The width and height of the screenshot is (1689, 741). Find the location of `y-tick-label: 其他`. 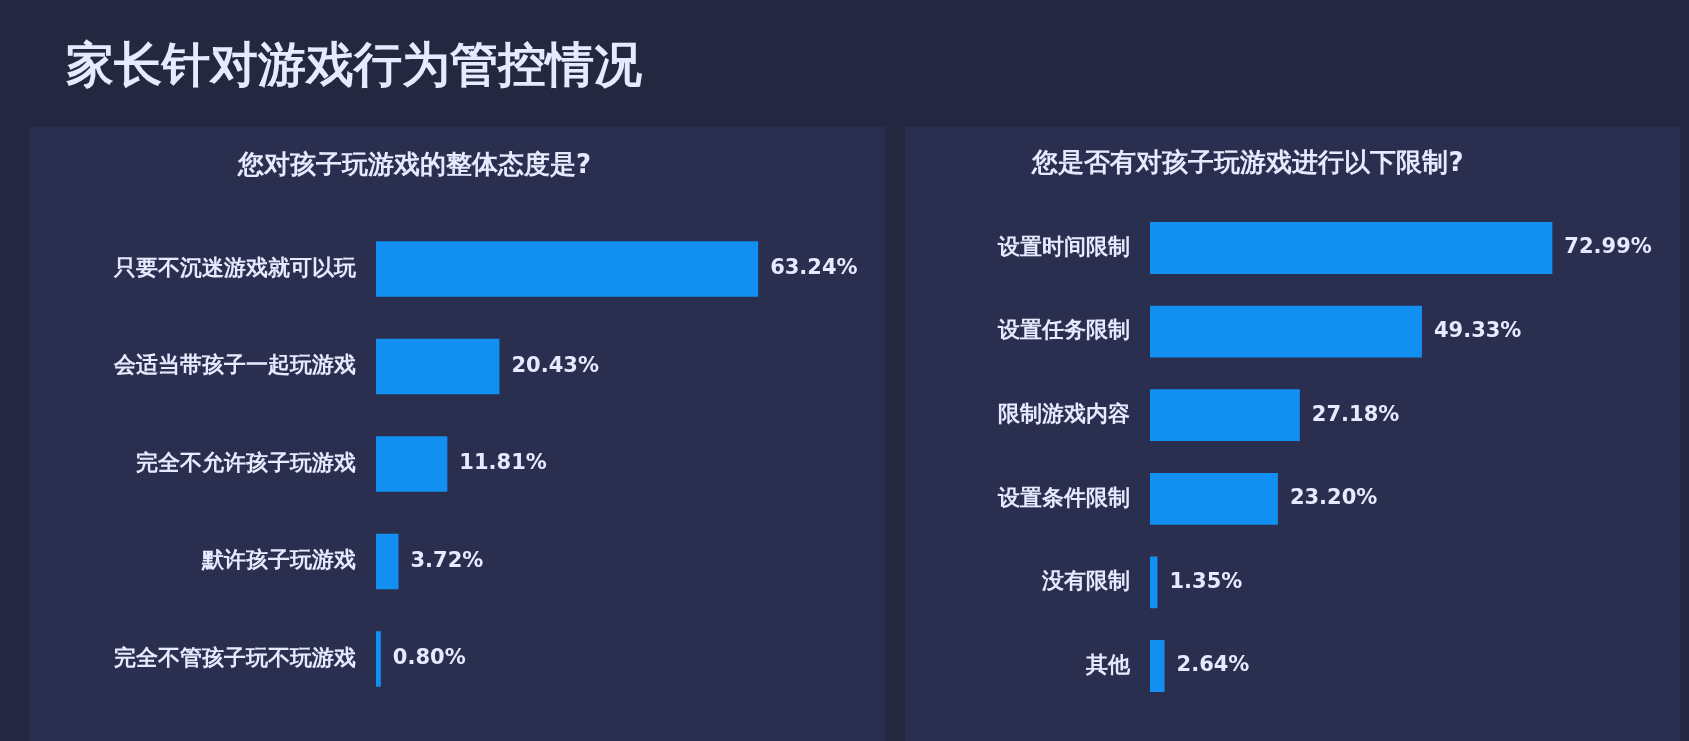

y-tick-label: 其他 is located at coordinates (1108, 664).